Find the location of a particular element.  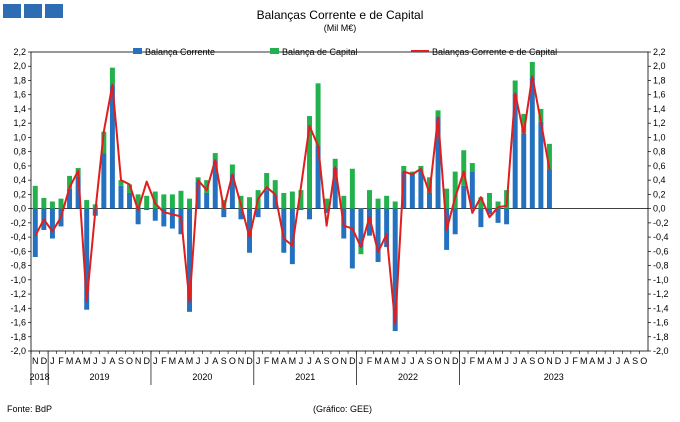

y-tick-label-left: 0,6 is located at coordinates (19, 166).